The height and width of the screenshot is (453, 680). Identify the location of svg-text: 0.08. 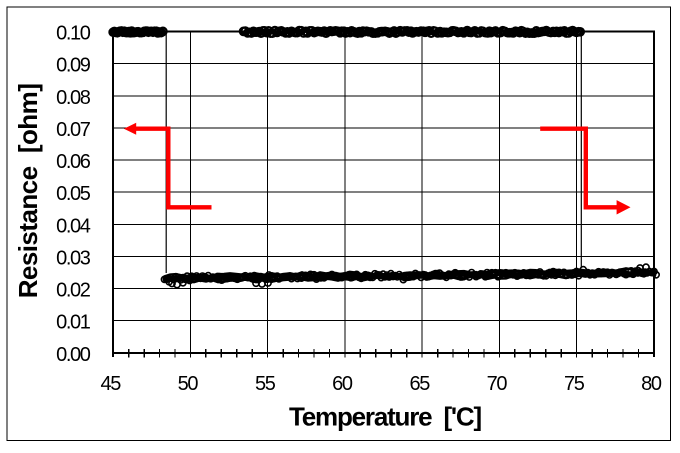
(73, 98).